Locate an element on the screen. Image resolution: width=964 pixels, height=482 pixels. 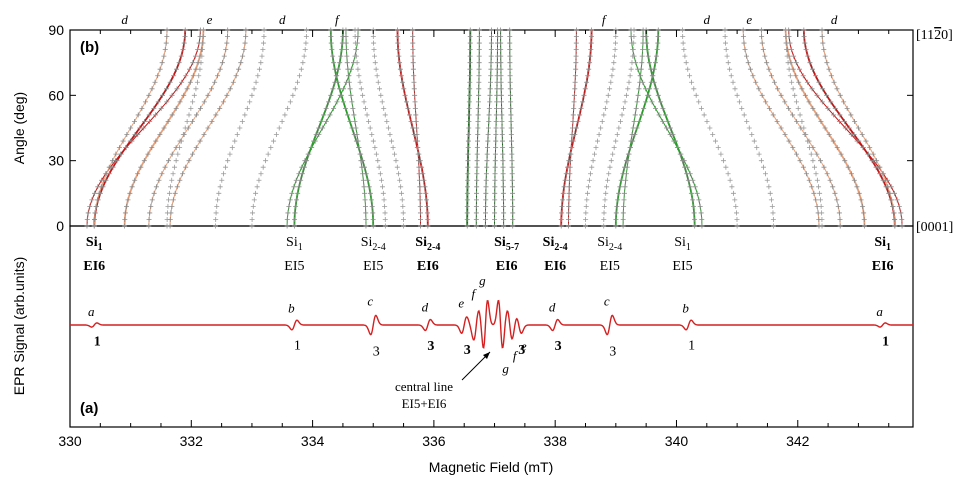
orientation-top-label: [1120] is located at coordinates (934, 35).